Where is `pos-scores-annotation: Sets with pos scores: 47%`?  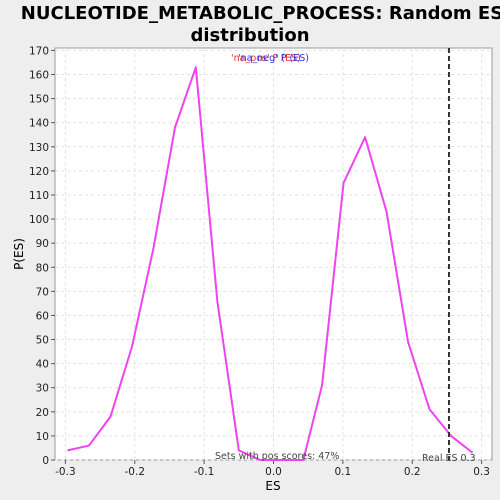
pos-scores-annotation: Sets with pos scores: 47% is located at coordinates (277, 456).